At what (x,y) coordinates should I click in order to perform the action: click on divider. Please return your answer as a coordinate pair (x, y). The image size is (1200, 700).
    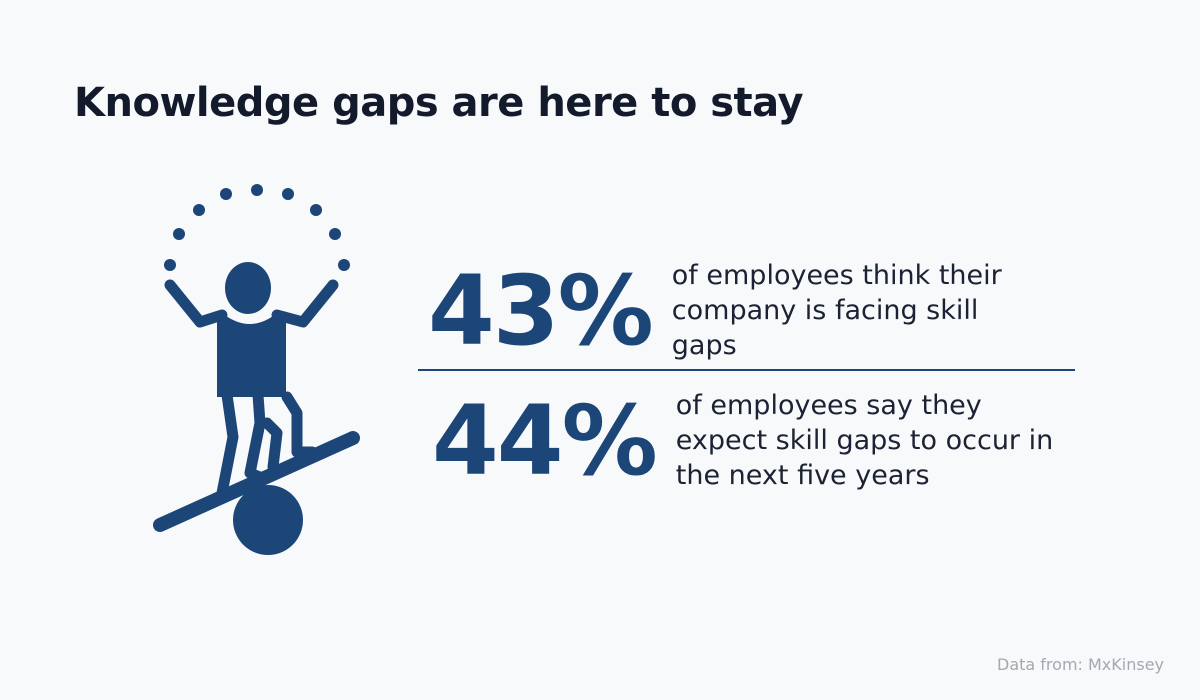
    Looking at the image, I should click on (746, 370).